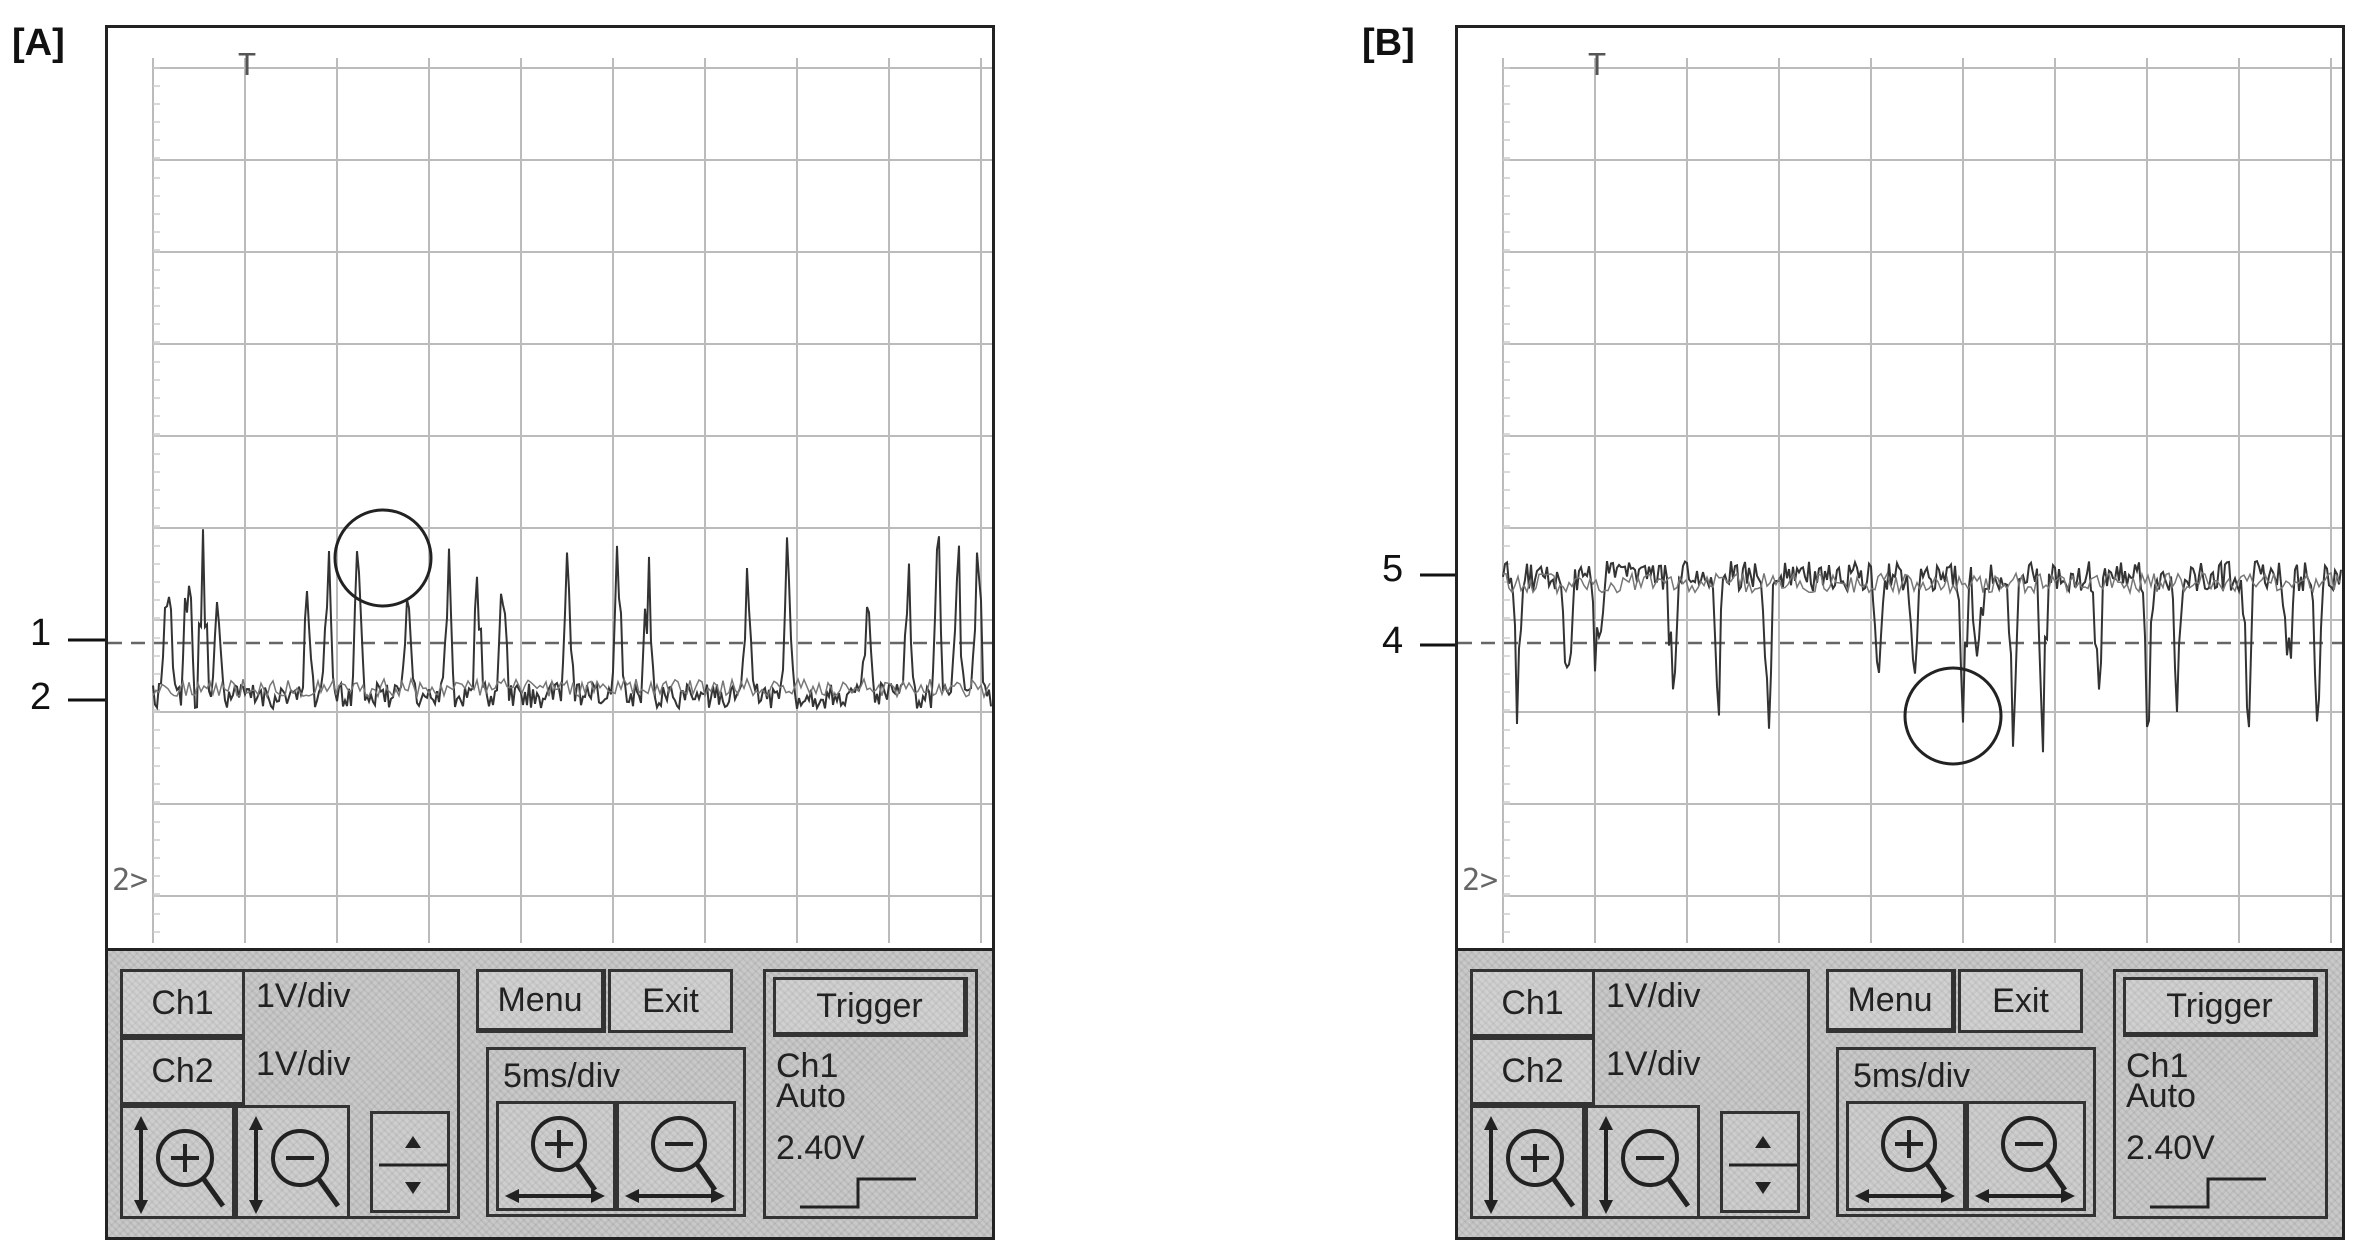 The width and height of the screenshot is (2370, 1260). Describe the element at coordinates (38, 43) in the screenshot. I see `panel-label: [A]` at that location.